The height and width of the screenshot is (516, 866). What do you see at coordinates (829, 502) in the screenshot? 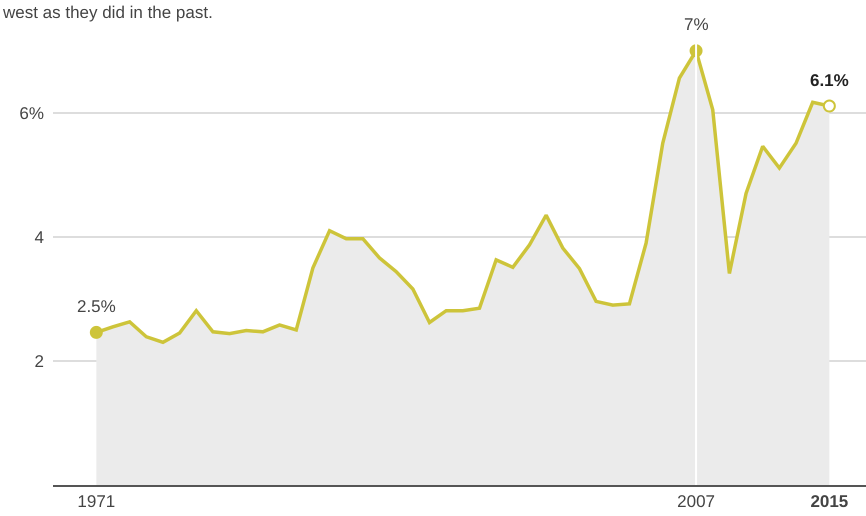
I see `x-tick-label: 2015` at bounding box center [829, 502].